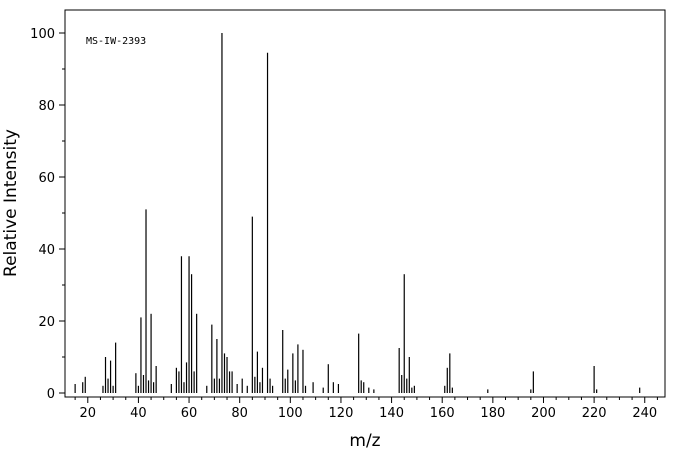 The image size is (676, 455). What do you see at coordinates (341, 413) in the screenshot?
I see `x-tick-label: 120` at bounding box center [341, 413].